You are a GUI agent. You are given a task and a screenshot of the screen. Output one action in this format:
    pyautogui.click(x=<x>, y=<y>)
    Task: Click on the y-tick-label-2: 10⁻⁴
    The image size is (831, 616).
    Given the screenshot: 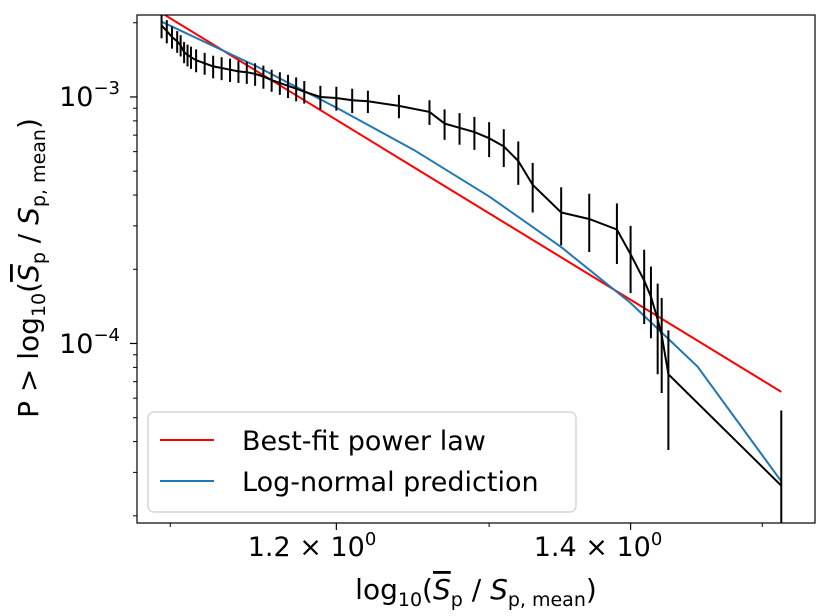 What is the action you would take?
    pyautogui.click(x=89, y=342)
    